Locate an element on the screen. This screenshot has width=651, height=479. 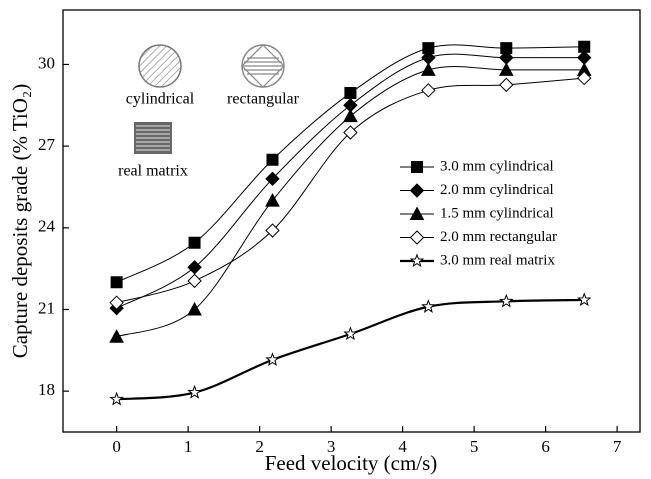
x-tick-label: 7 is located at coordinates (617, 446).